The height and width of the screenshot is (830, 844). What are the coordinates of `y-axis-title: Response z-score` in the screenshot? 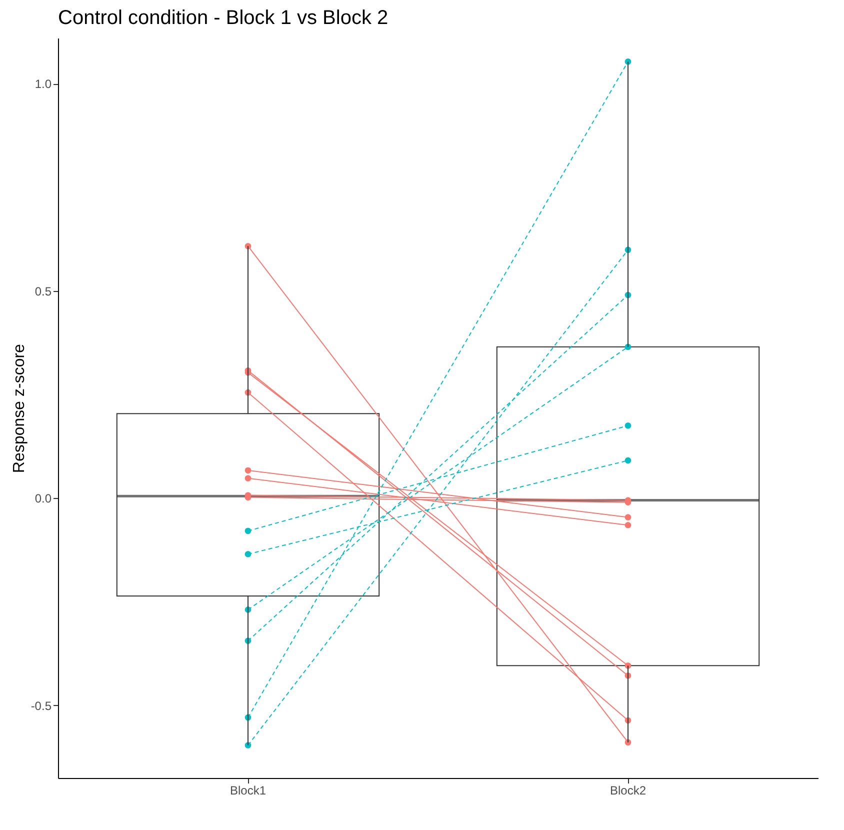 It's located at (19, 408).